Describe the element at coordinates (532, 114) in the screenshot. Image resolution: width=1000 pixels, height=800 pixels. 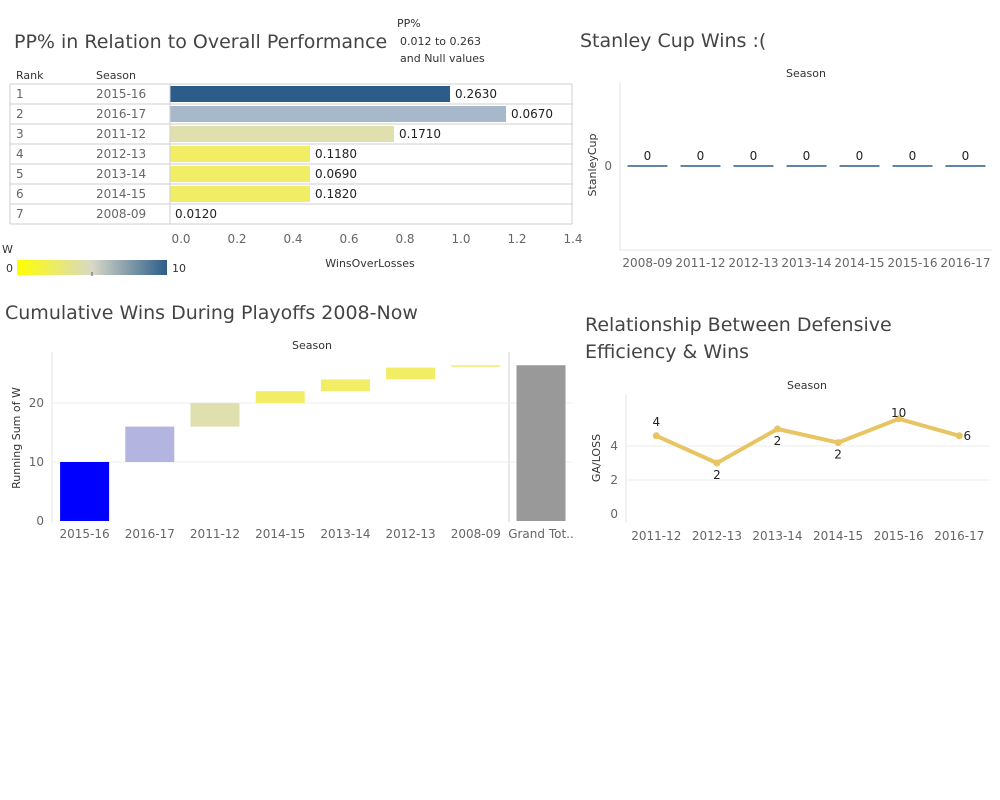
I see `pp-bar-label: 0.0670` at that location.